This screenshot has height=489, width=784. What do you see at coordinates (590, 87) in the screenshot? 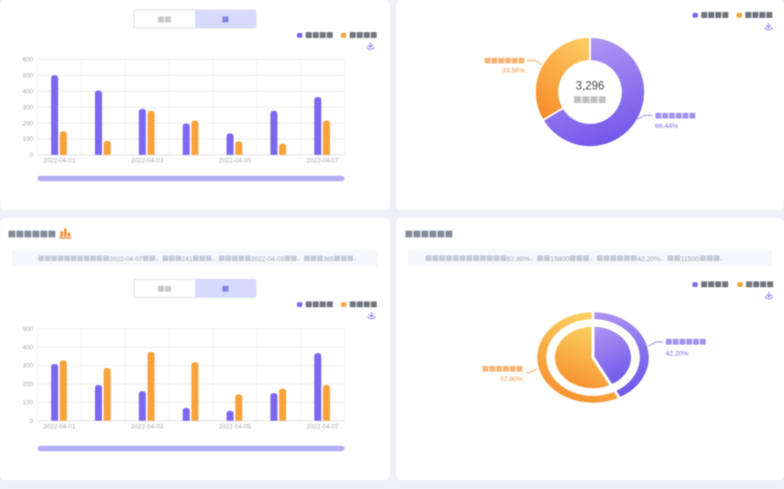
I see `svg-text: 3,296` at bounding box center [590, 87].